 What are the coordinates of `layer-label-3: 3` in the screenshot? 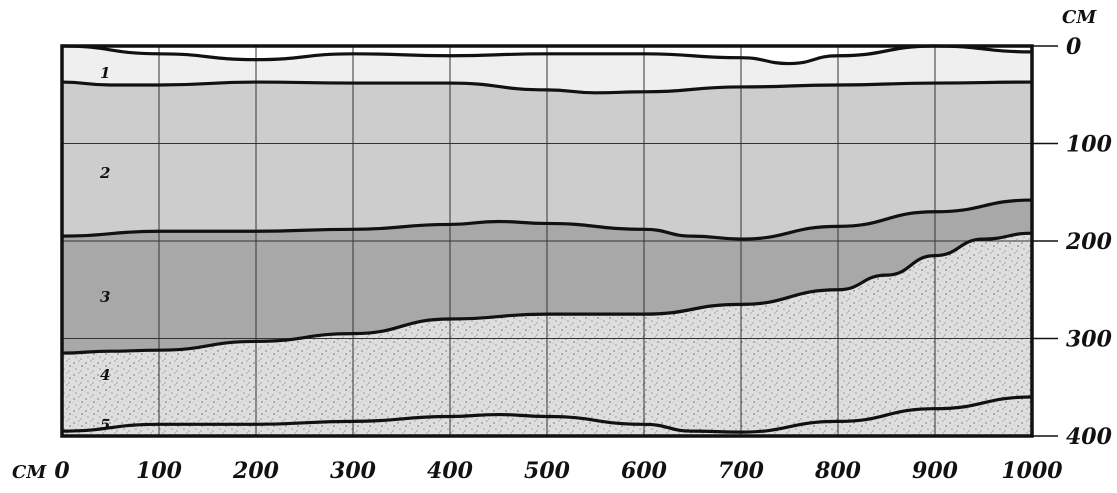 It's located at (105, 297).